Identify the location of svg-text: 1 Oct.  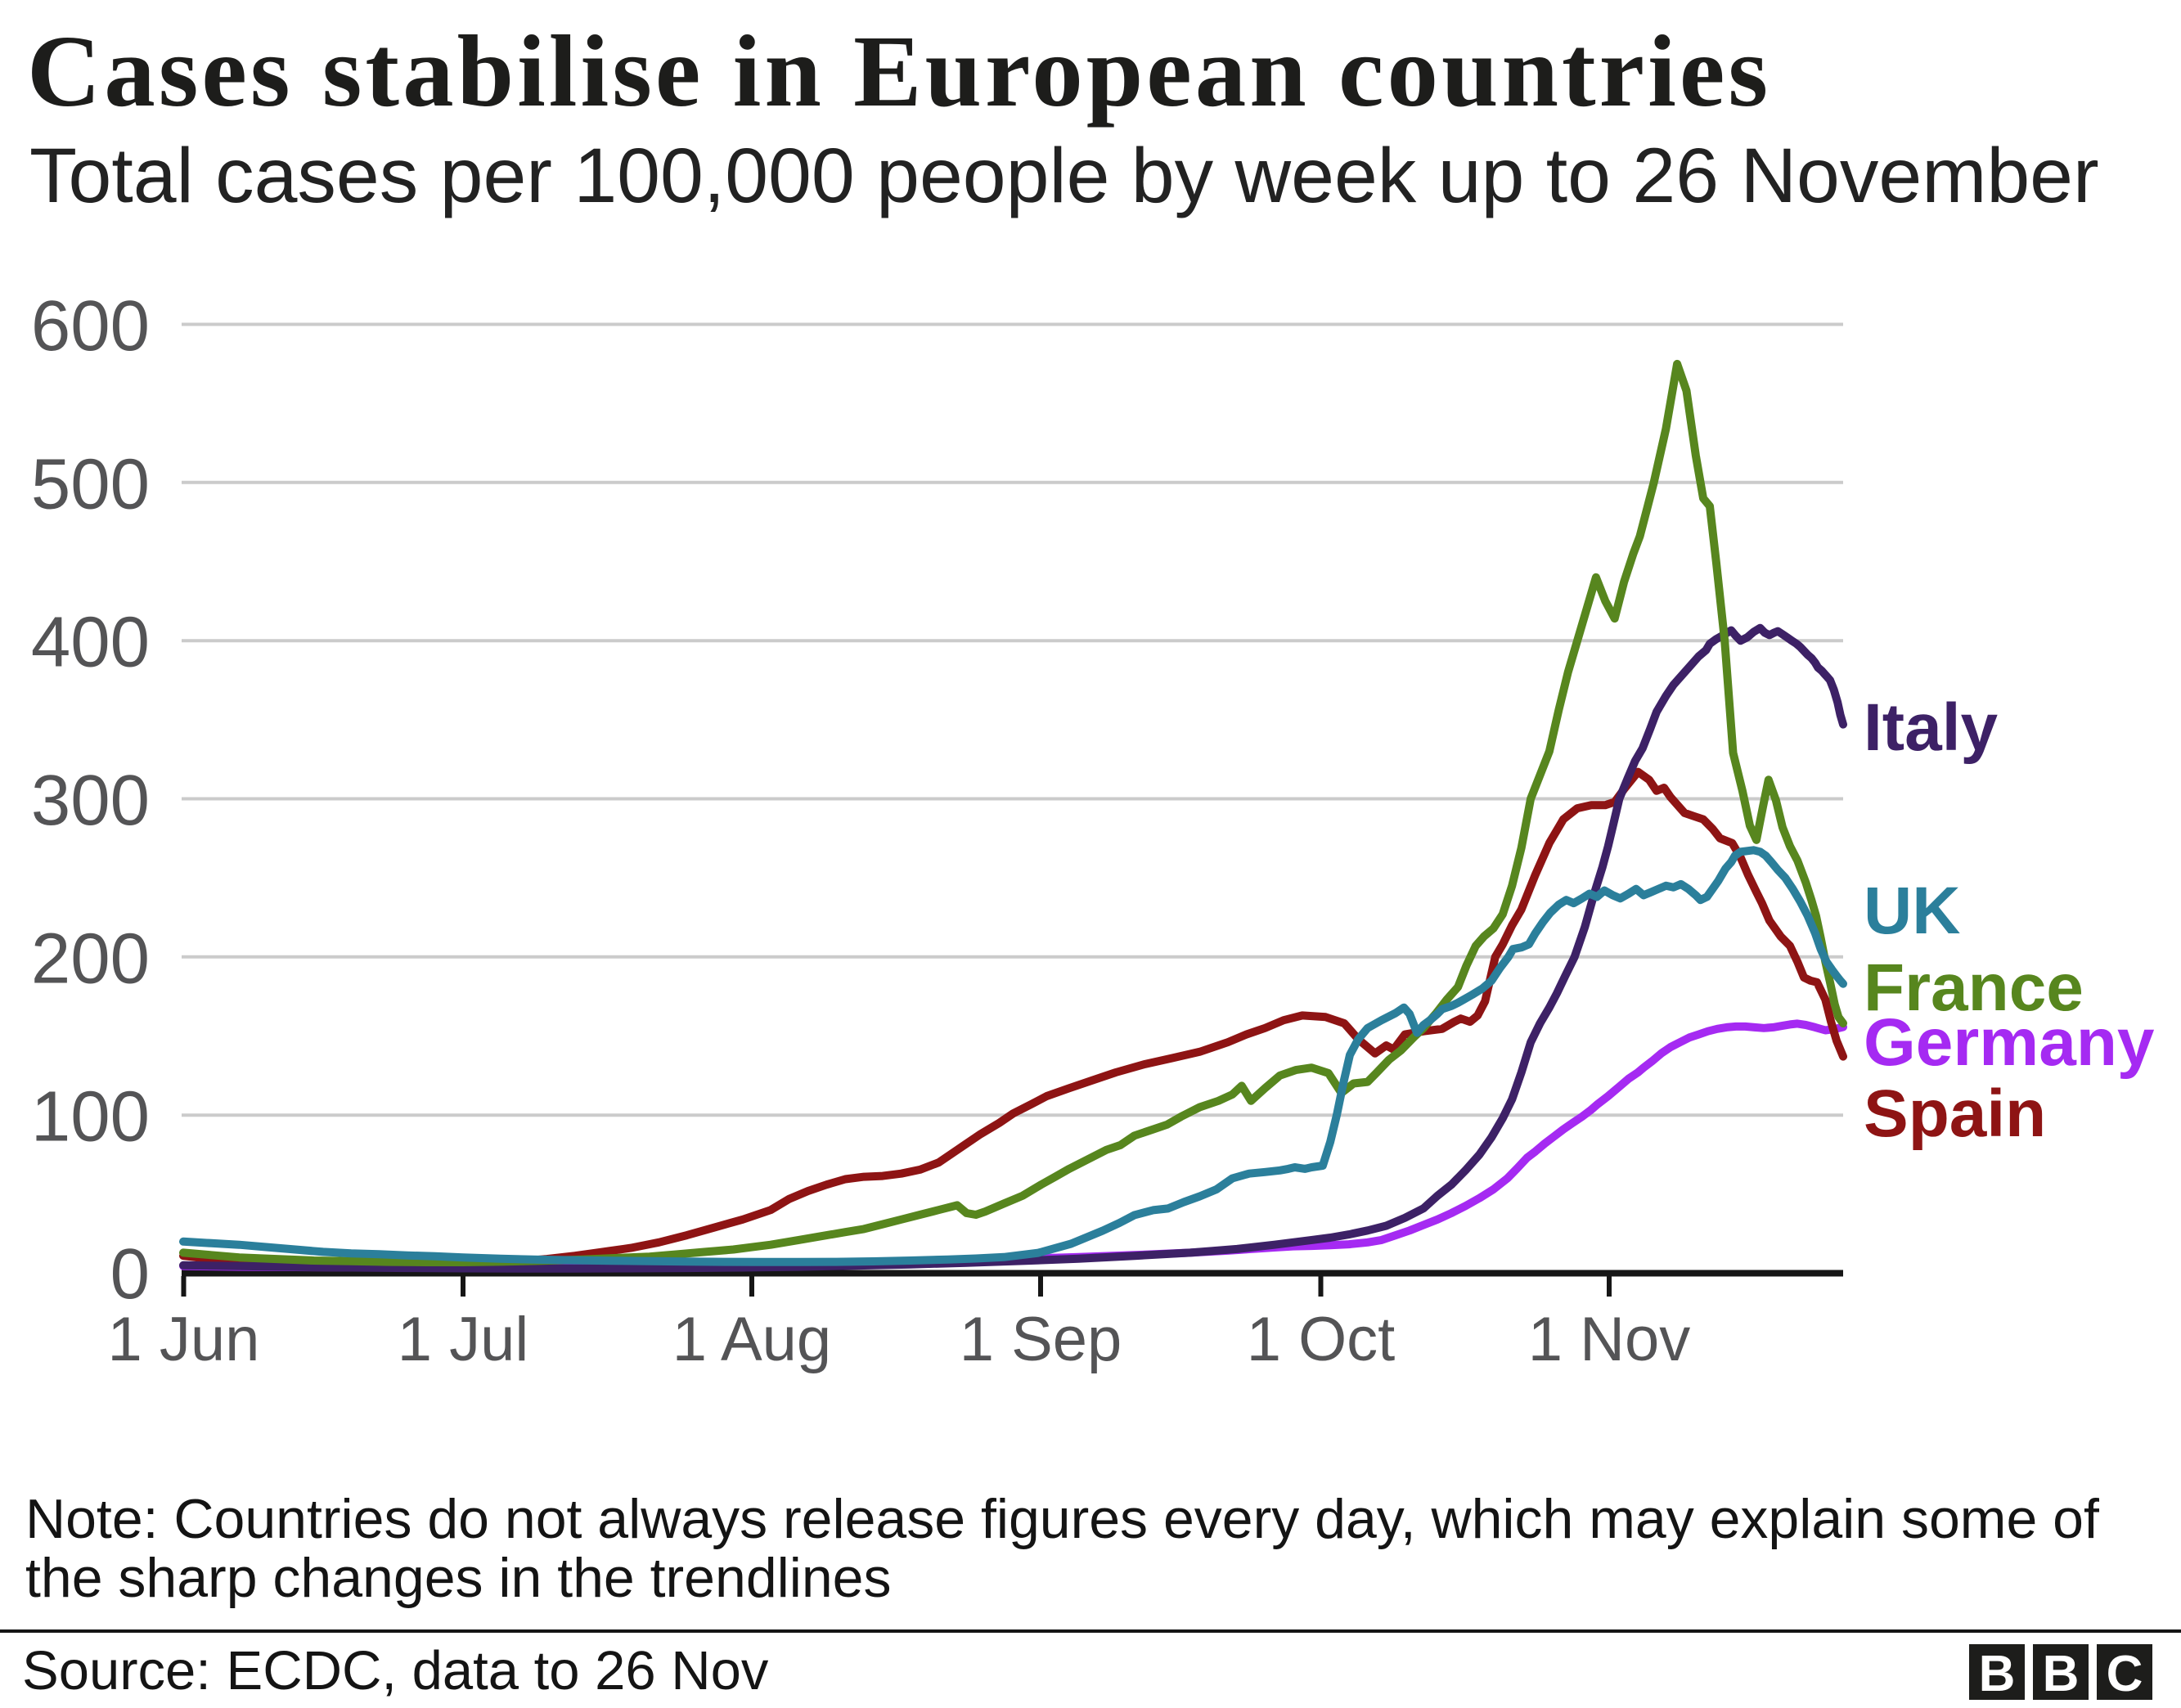
(1321, 1339).